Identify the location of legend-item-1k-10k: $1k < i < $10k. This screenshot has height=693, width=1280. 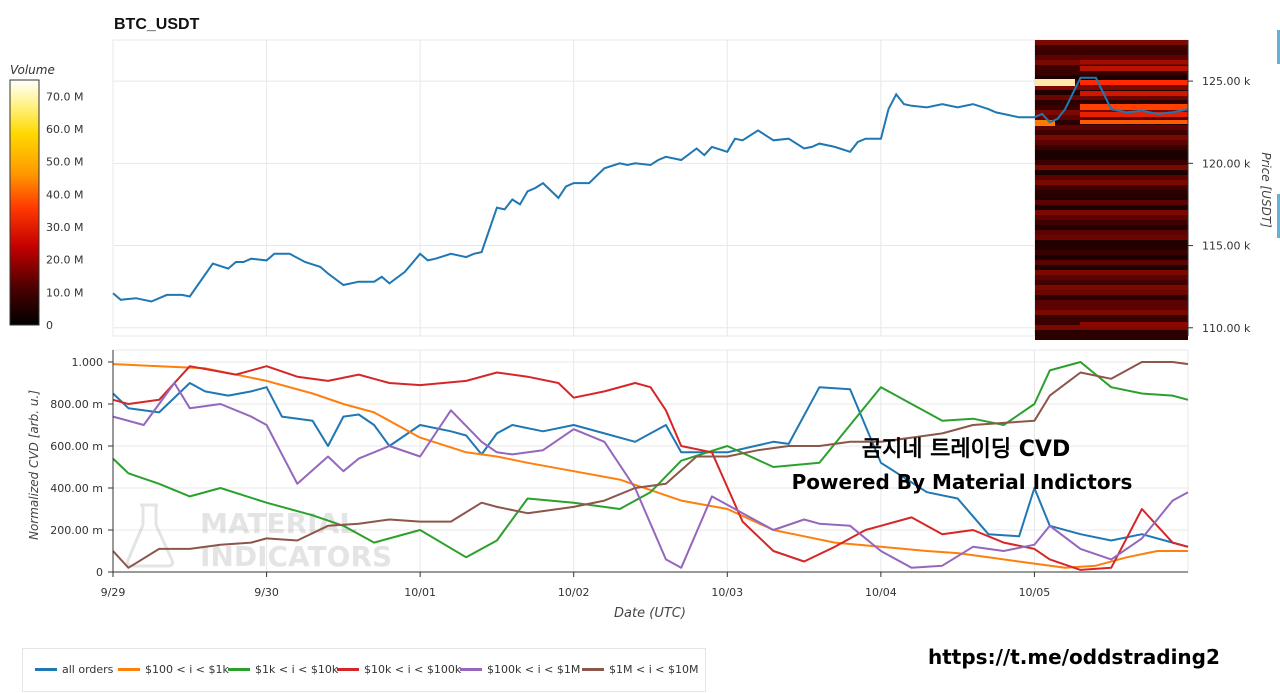
(283, 669).